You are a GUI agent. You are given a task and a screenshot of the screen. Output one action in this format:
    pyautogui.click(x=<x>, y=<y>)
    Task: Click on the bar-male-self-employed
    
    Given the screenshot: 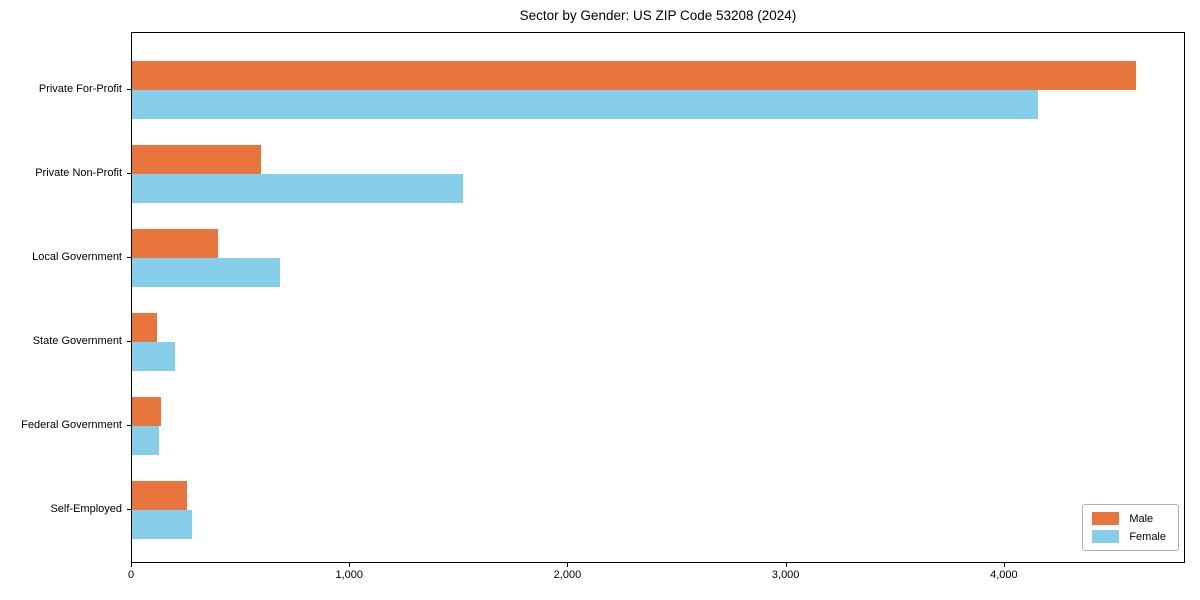 What is the action you would take?
    pyautogui.click(x=159, y=495)
    